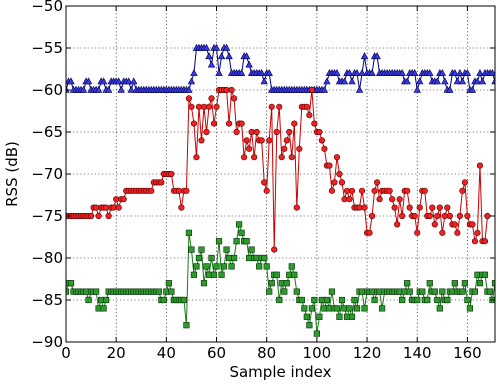 The image size is (497, 385). What do you see at coordinates (216, 353) in the screenshot?
I see `x-tick-label: 60` at bounding box center [216, 353].